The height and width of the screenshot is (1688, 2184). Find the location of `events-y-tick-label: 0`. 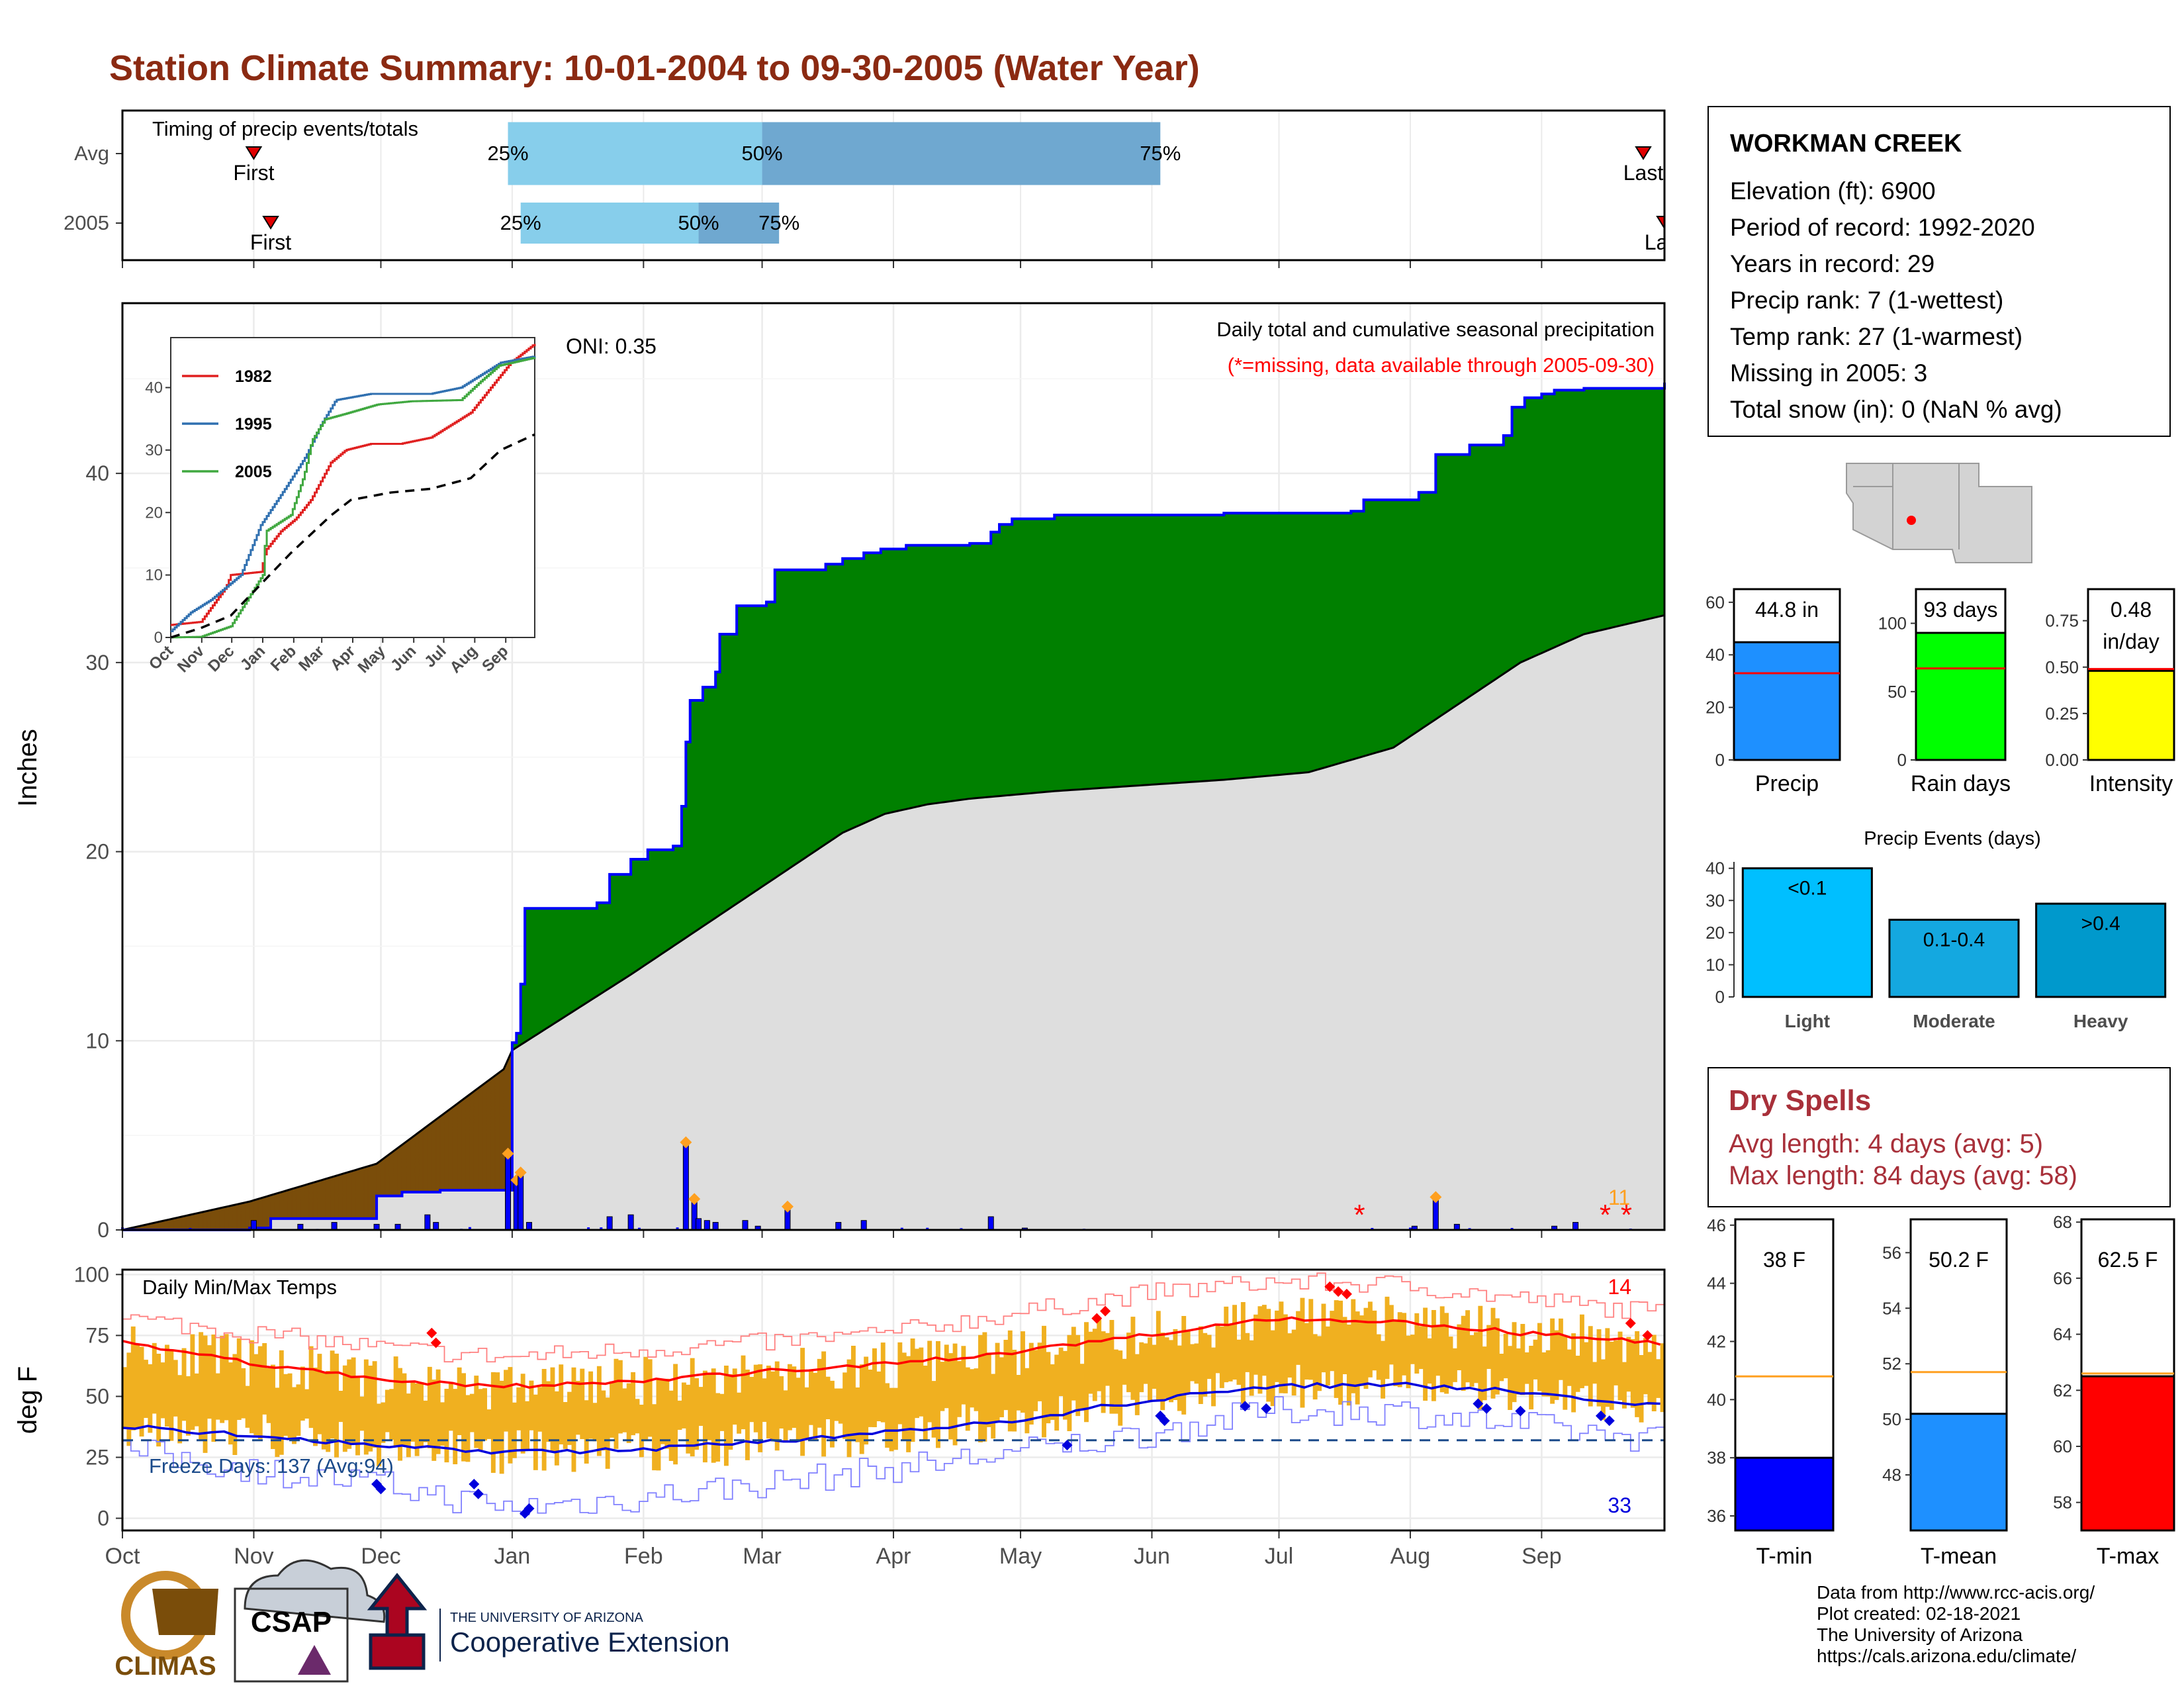

events-y-tick-label: 0 is located at coordinates (1720, 997).